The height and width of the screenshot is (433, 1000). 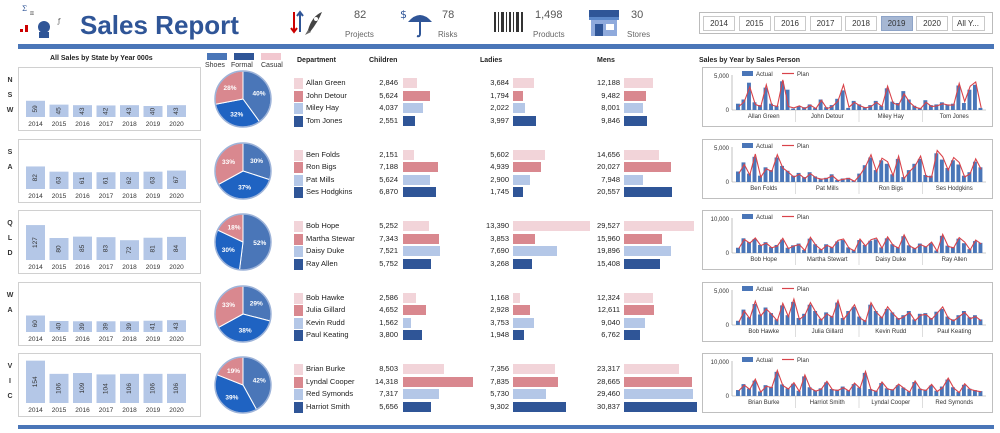 What do you see at coordinates (176, 267) in the screenshot?
I see `year-tick-label: 2020` at bounding box center [176, 267].